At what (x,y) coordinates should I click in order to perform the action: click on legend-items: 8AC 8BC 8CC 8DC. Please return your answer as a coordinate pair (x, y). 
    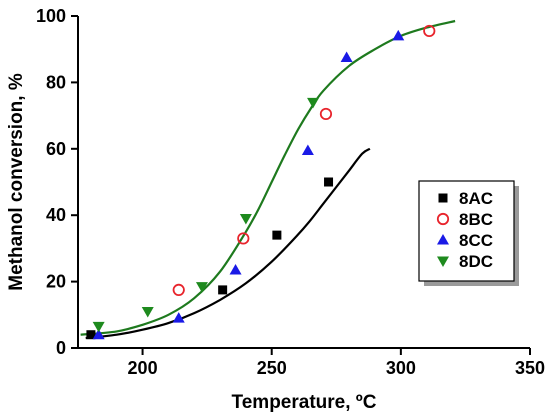
    Looking at the image, I should click on (464, 230).